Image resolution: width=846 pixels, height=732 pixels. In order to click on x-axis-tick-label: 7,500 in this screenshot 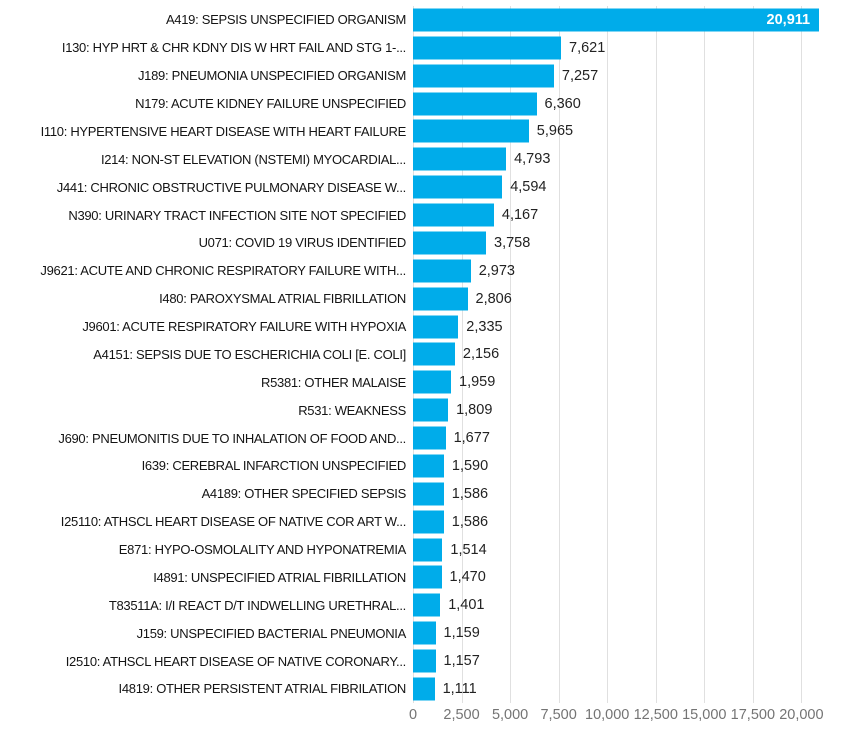, I will do `click(558, 715)`.